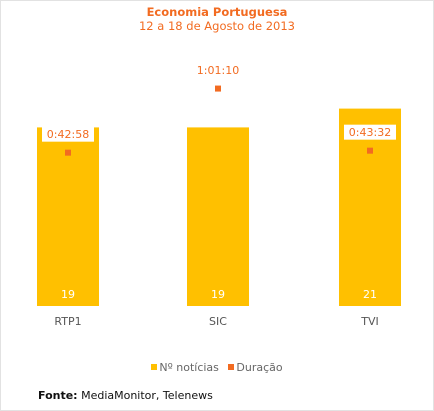 Image resolution: width=434 pixels, height=411 pixels. Describe the element at coordinates (370, 294) in the screenshot. I see `bar-value-label-tvi: 21` at that location.